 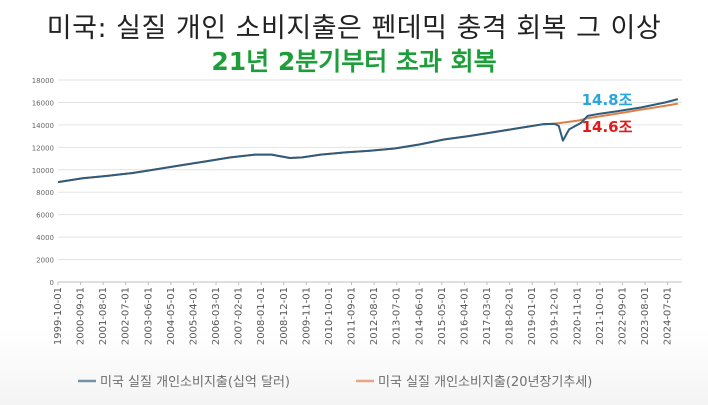 I want to click on x-tick-label: 2014-06-01, so click(x=419, y=316).